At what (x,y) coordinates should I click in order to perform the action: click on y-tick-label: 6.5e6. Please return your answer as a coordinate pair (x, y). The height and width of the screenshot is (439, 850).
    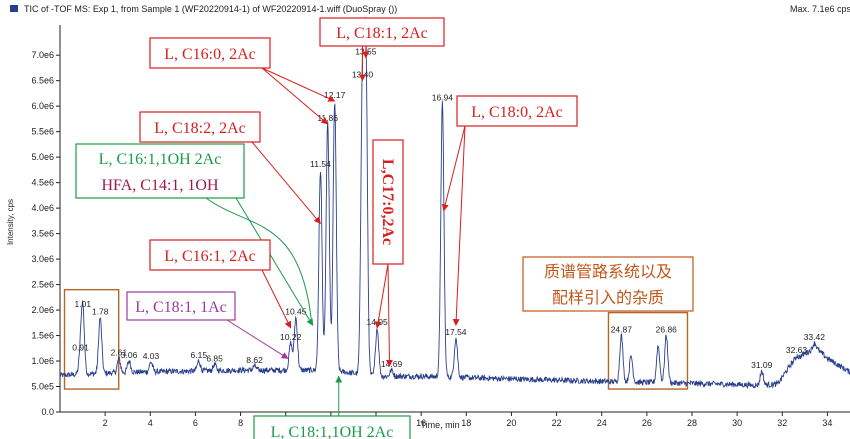
    Looking at the image, I should click on (42, 81).